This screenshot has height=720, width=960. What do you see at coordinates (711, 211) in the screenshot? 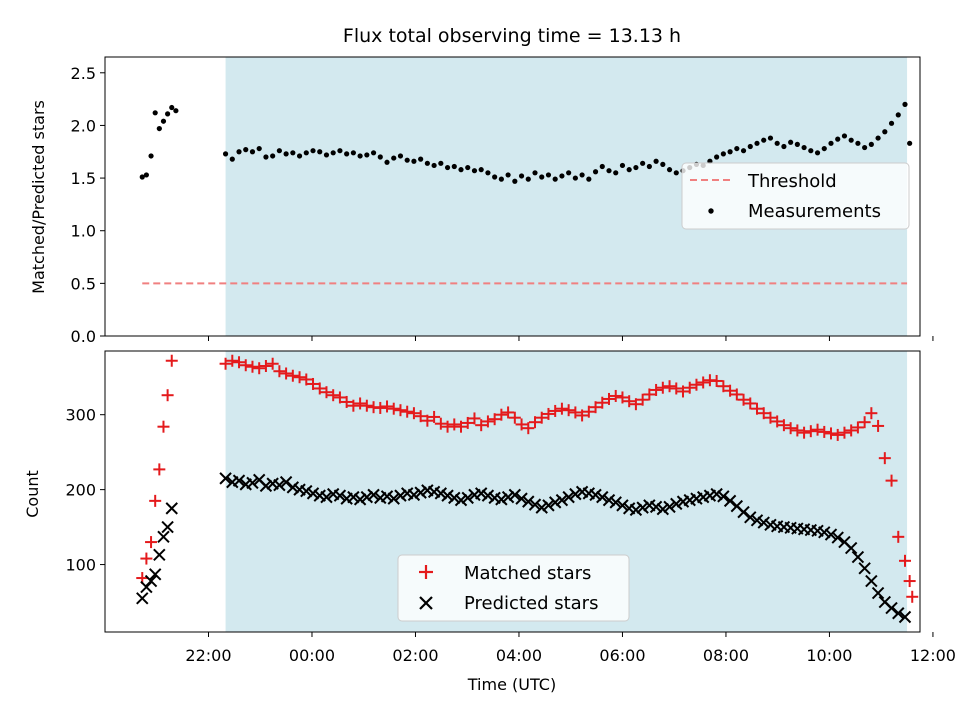
I see `legend-measurements-swatch` at bounding box center [711, 211].